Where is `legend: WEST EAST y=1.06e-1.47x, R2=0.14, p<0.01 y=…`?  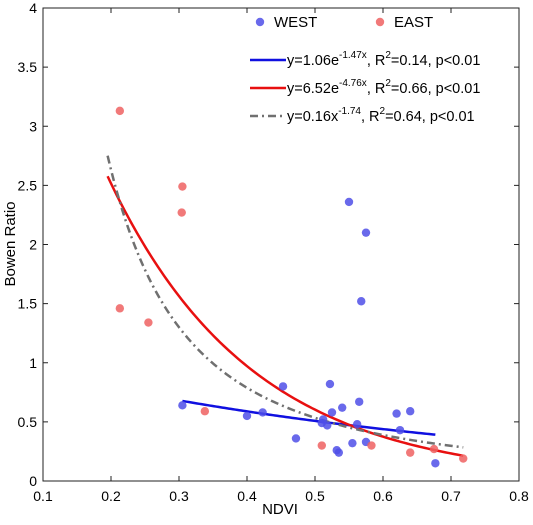 legend: WEST EAST y=1.06e-1.47x, R2=0.14, p<0.01 y=… is located at coordinates (365, 69).